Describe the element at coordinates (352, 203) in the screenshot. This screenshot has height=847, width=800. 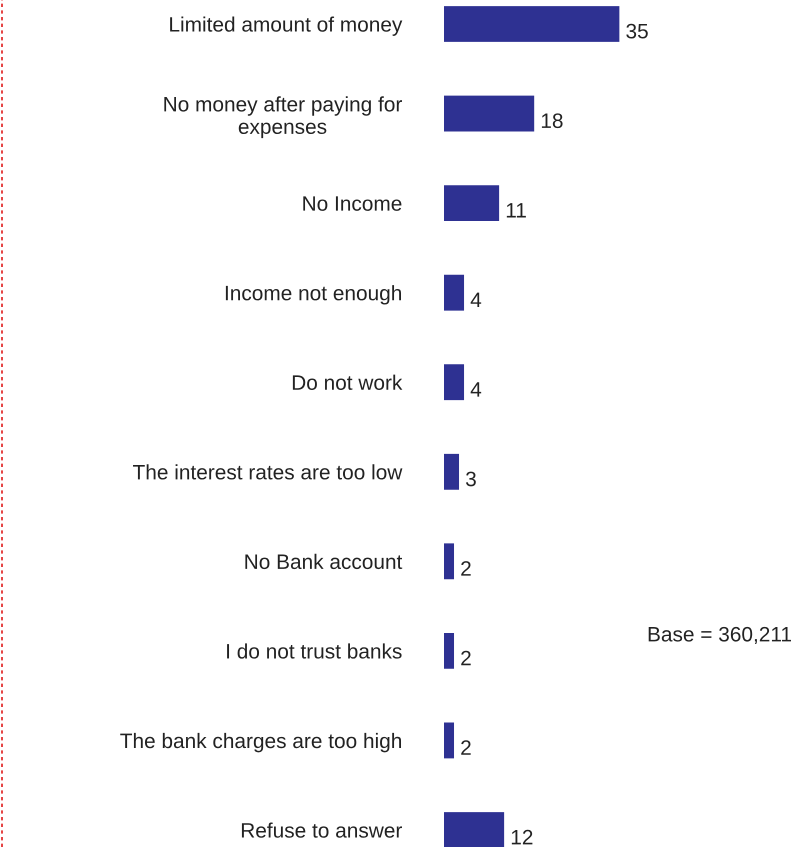
I see `y-tick-label: No Income` at that location.